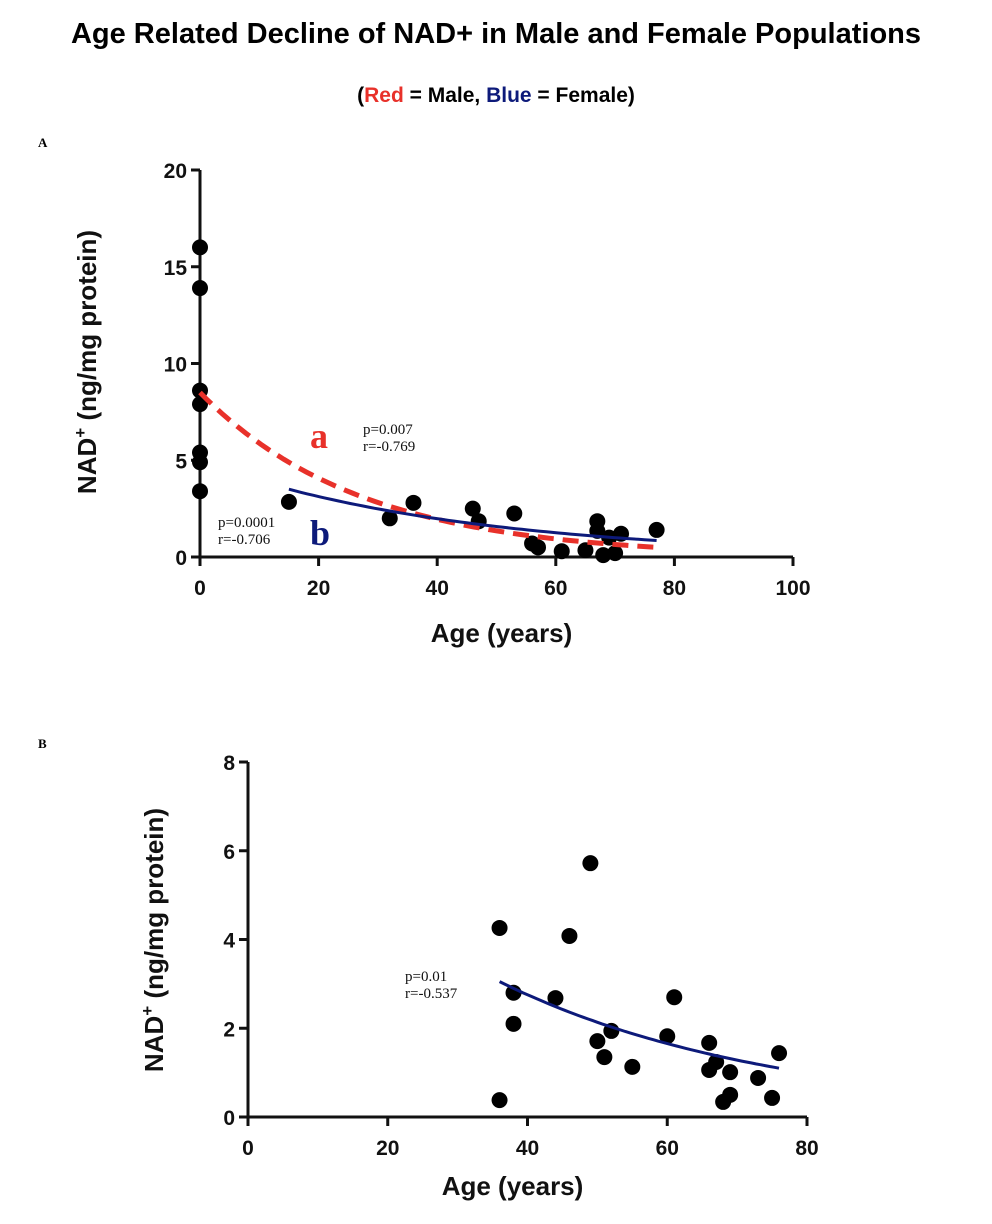 The width and height of the screenshot is (992, 1224). Describe the element at coordinates (244, 540) in the screenshot. I see `panel-a-fit-stat: r=-0.706` at that location.